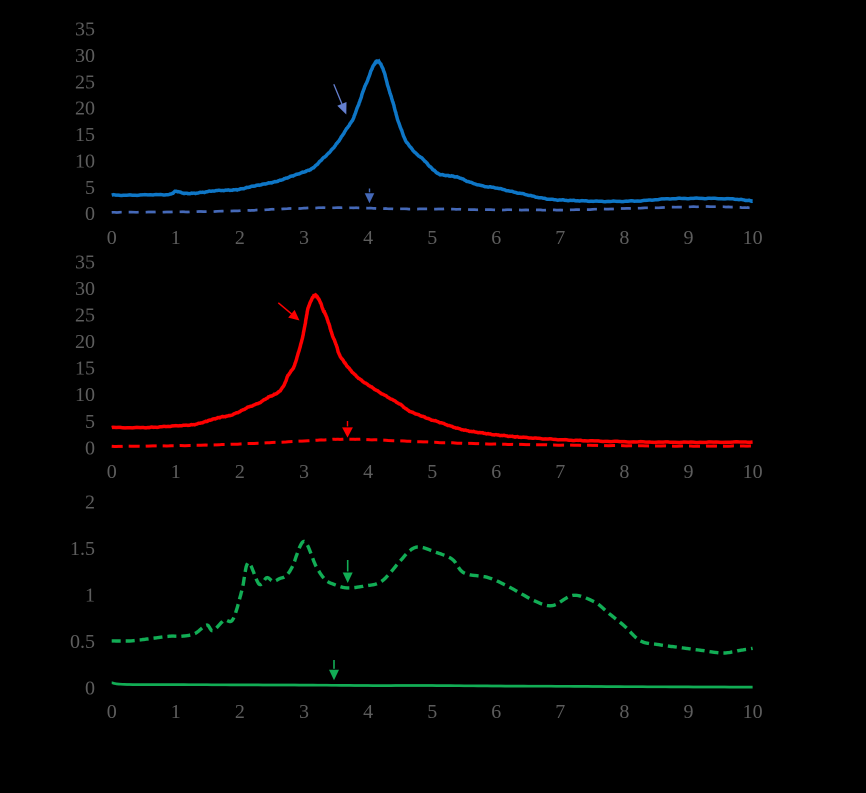 The image size is (866, 793). Describe the element at coordinates (82, 549) in the screenshot. I see `svg-text: 1.5` at that location.